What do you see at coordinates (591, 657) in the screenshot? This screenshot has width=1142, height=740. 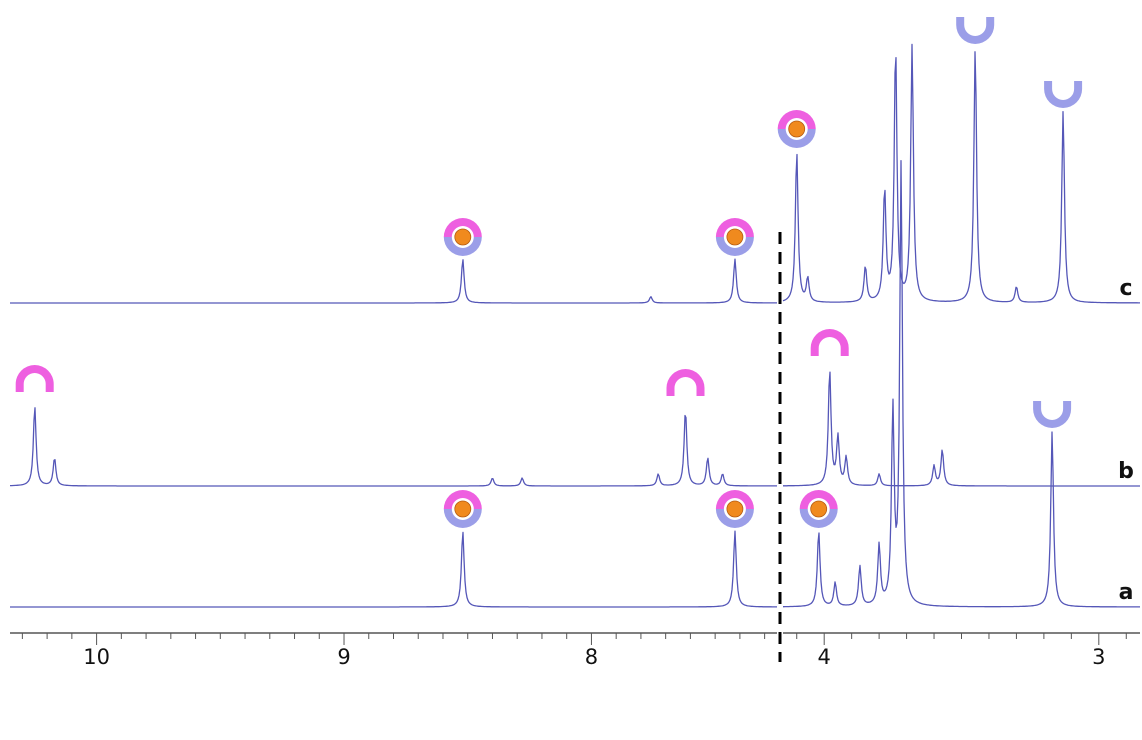 I see `x-tick-label-8: 8` at bounding box center [591, 657].